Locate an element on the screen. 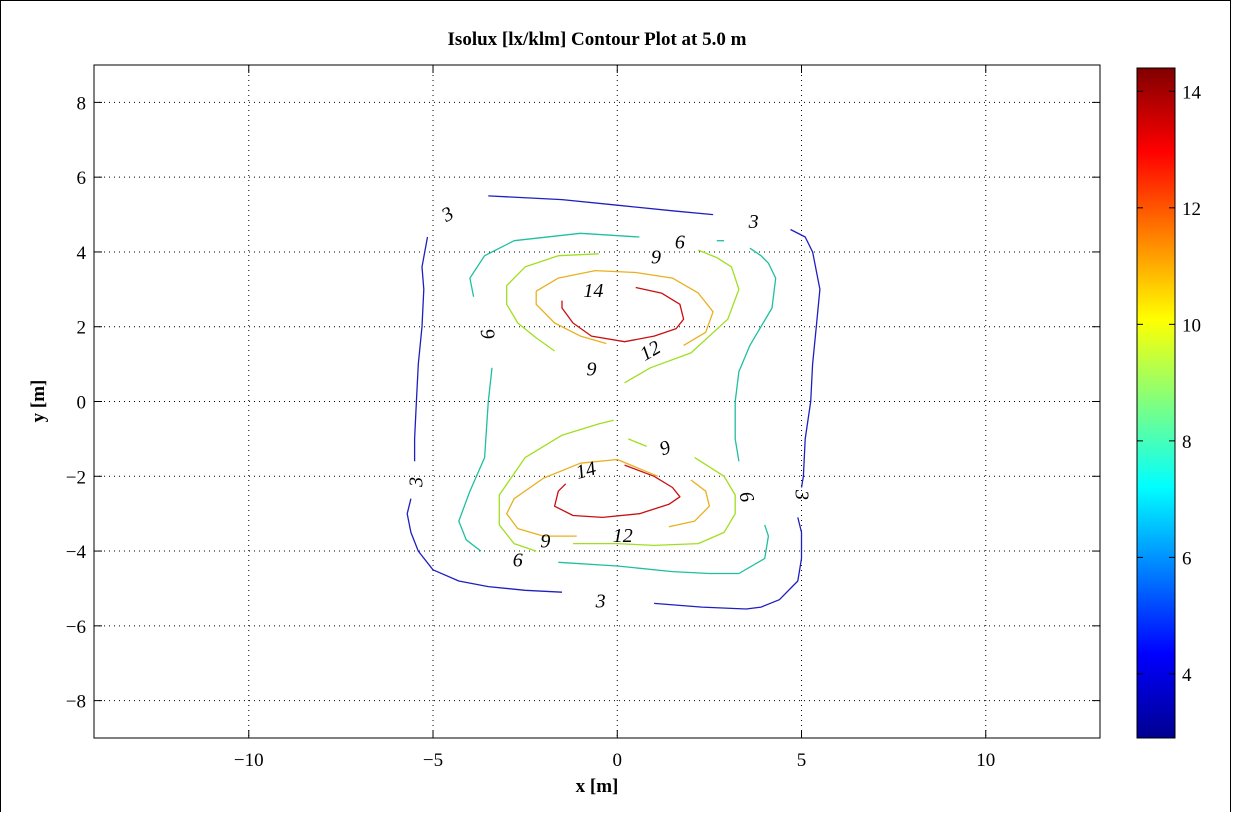 This screenshot has width=1233, height=814. y-tick-label: 6 is located at coordinates (82, 178).